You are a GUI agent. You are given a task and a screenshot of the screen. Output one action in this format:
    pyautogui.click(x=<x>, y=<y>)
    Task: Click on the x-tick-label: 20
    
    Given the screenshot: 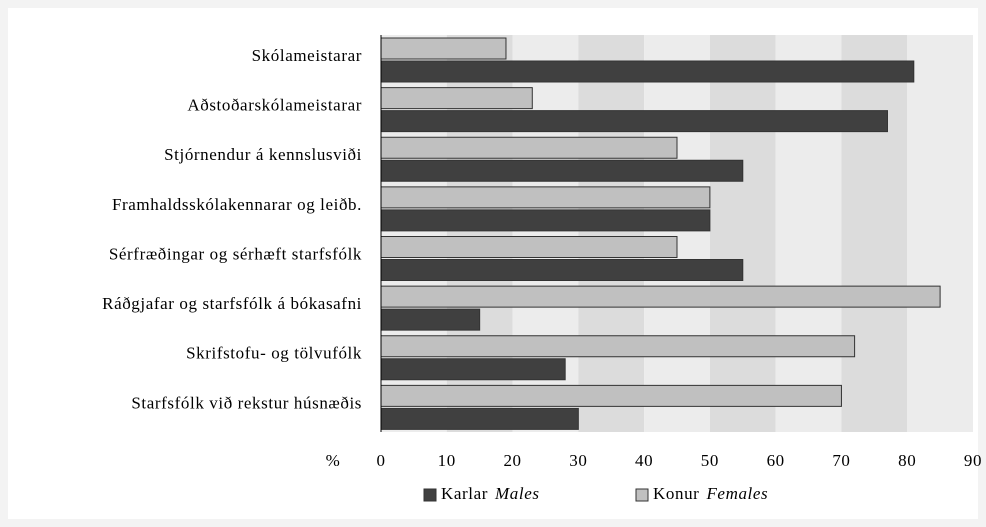 What is the action you would take?
    pyautogui.click(x=512, y=460)
    